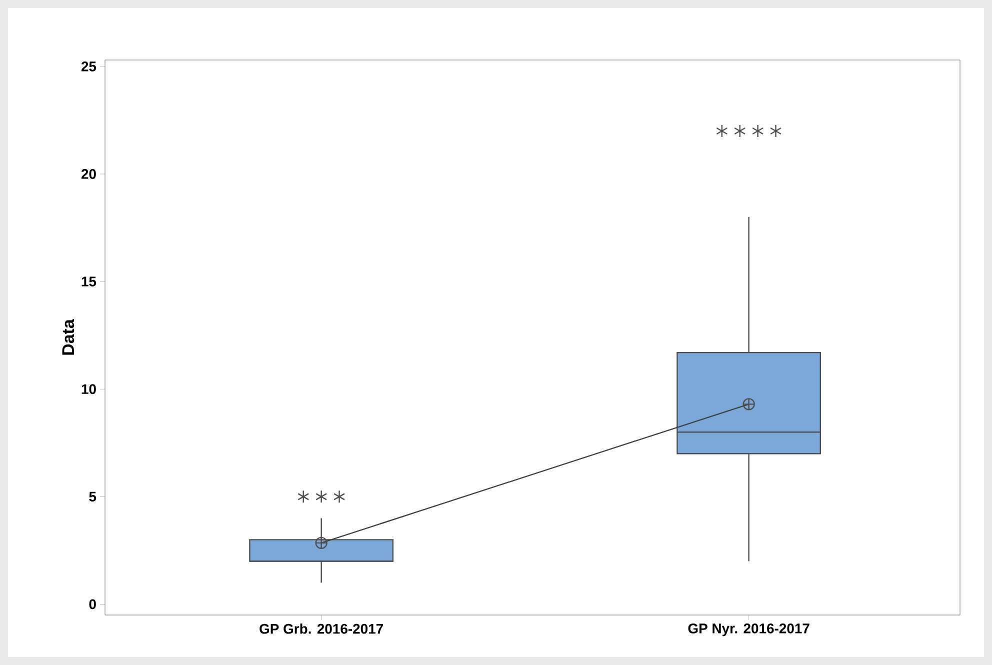  I want to click on y-tick-label: 20, so click(88, 174).